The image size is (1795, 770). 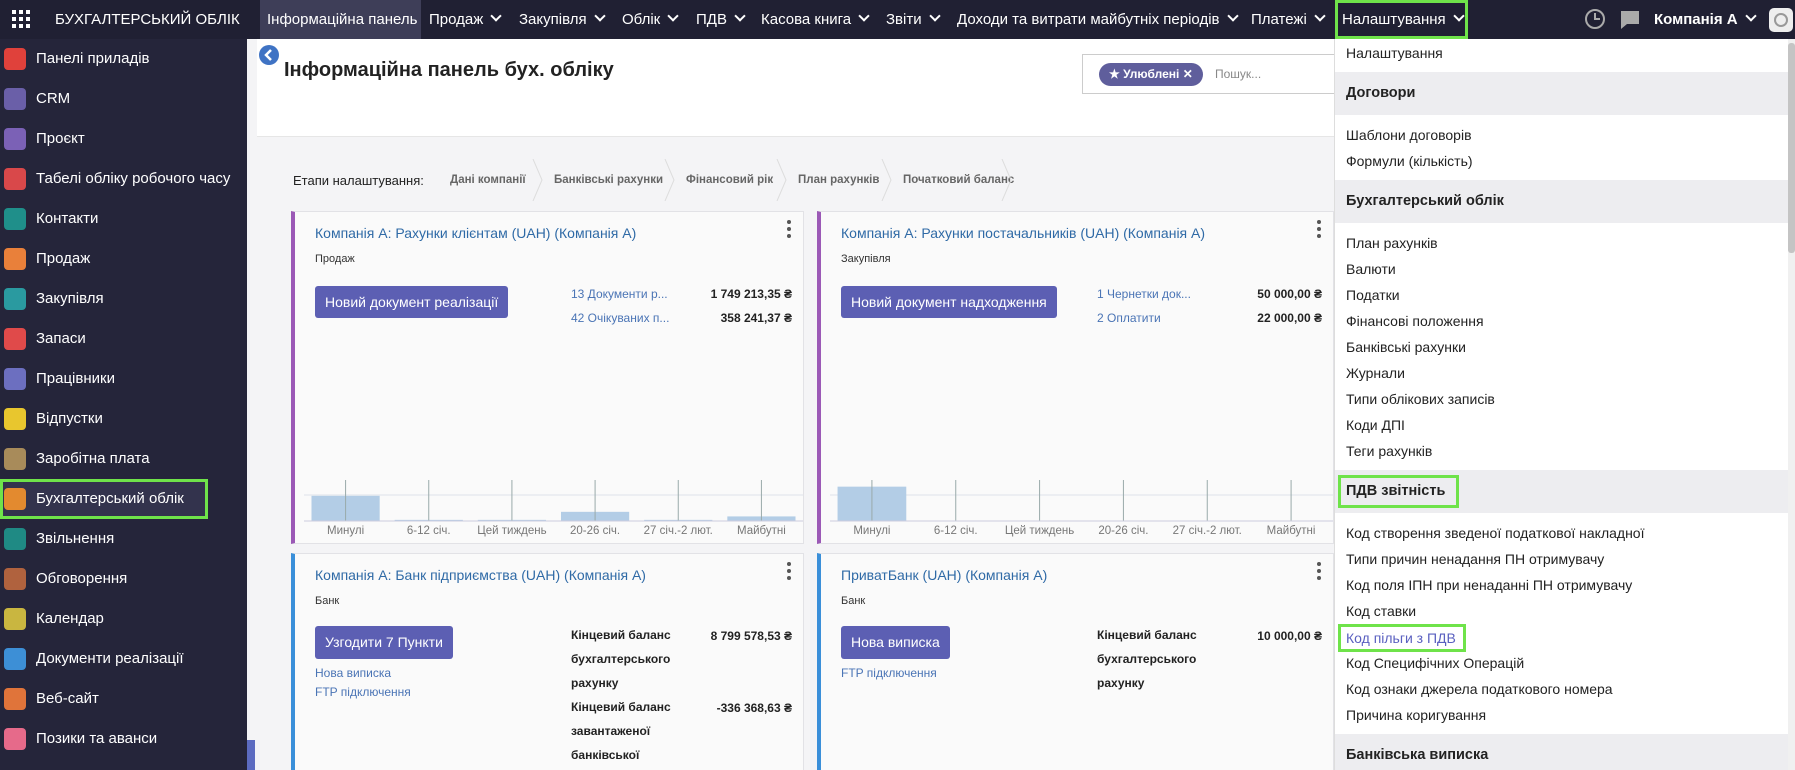 What do you see at coordinates (839, 180) in the screenshot?
I see `setup-step: План рахунків` at bounding box center [839, 180].